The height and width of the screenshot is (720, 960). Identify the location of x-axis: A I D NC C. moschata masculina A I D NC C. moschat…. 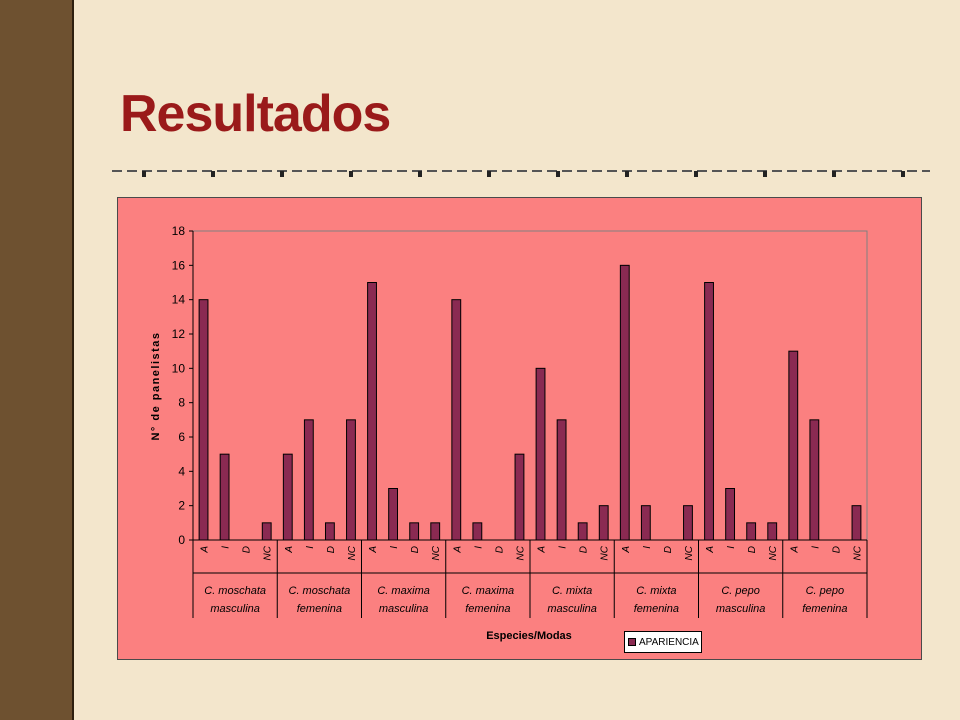
(530, 578).